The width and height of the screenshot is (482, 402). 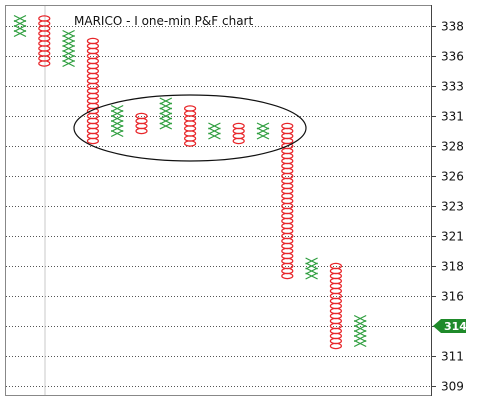 What do you see at coordinates (452, 297) in the screenshot?
I see `tick-label: 316` at bounding box center [452, 297].